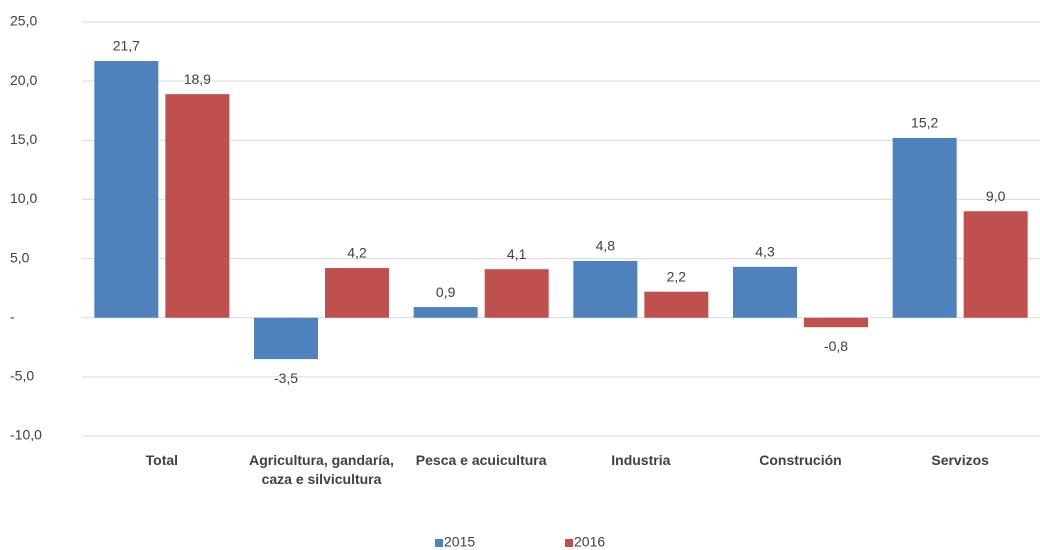 Image resolution: width=1040 pixels, height=550 pixels. What do you see at coordinates (606, 246) in the screenshot?
I see `data-label: 4,8` at bounding box center [606, 246].